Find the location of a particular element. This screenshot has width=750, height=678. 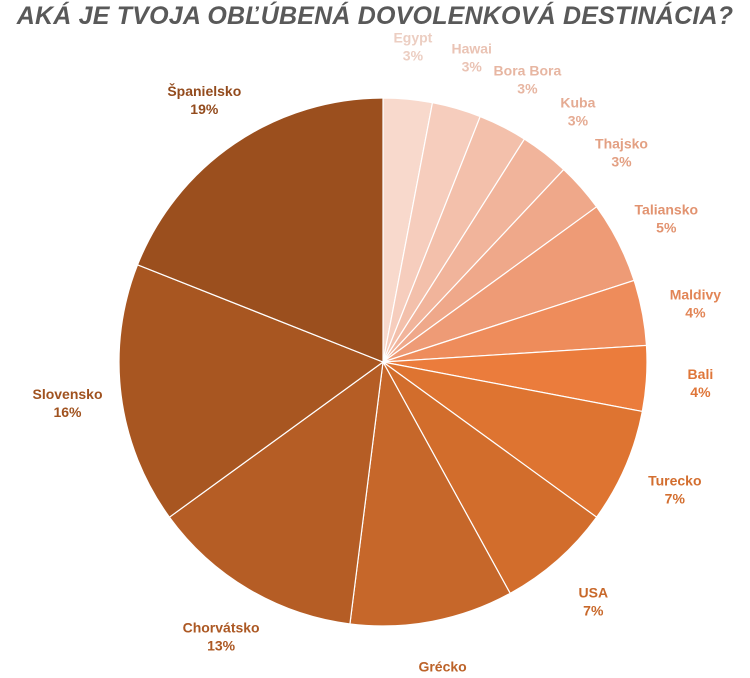

slice-value-thajsko: 3% is located at coordinates (621, 162).